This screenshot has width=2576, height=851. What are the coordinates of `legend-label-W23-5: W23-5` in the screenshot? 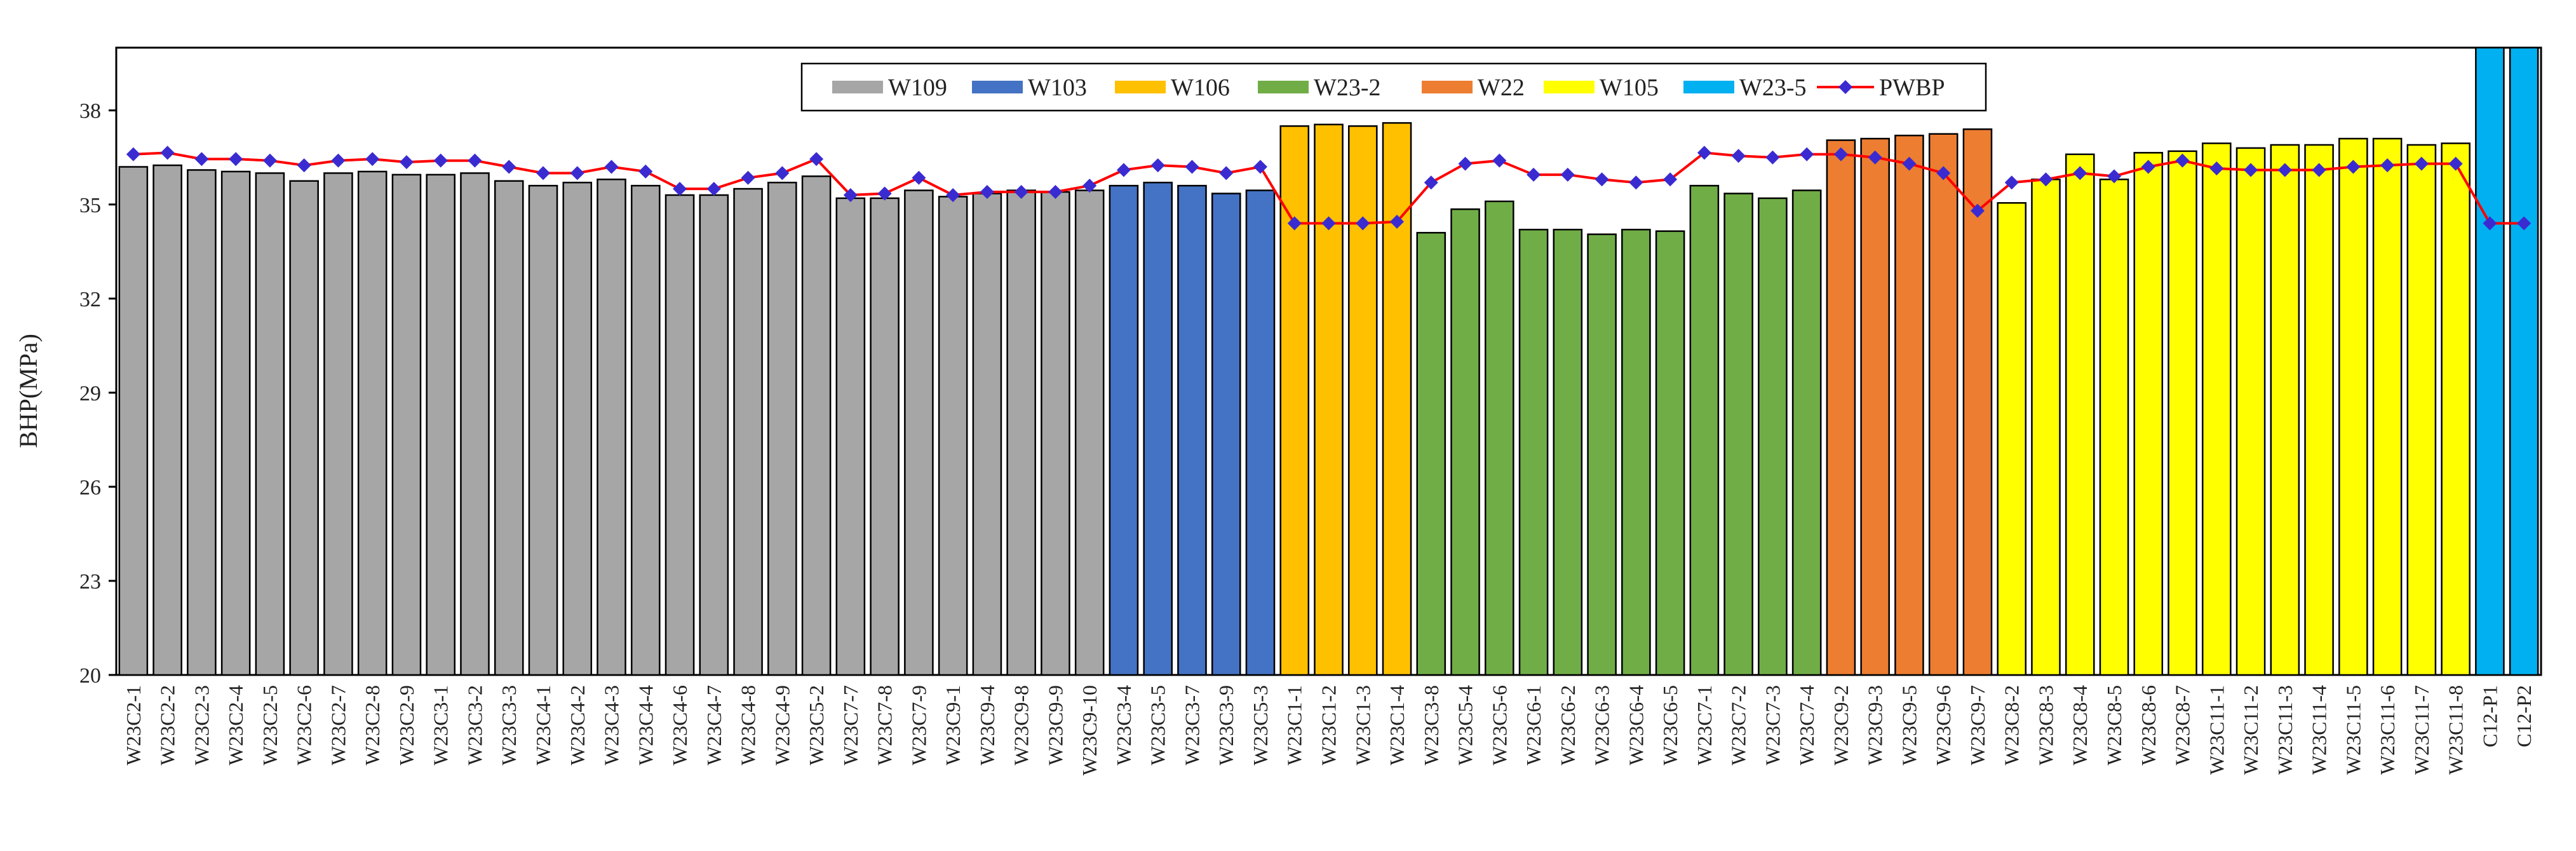 It's located at (1773, 88).